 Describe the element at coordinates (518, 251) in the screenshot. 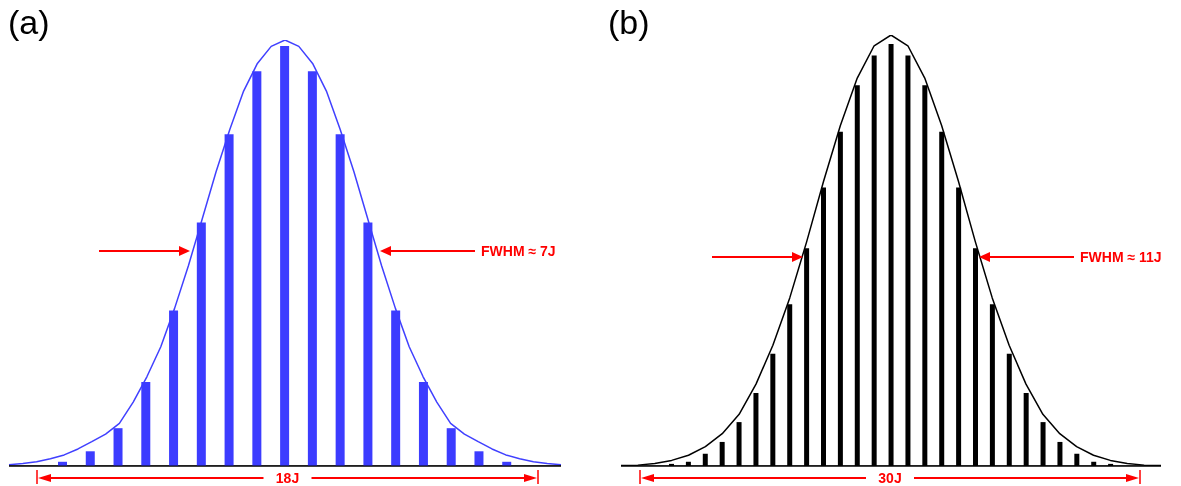

I see `annotation: FWHM ≈ 7J` at that location.